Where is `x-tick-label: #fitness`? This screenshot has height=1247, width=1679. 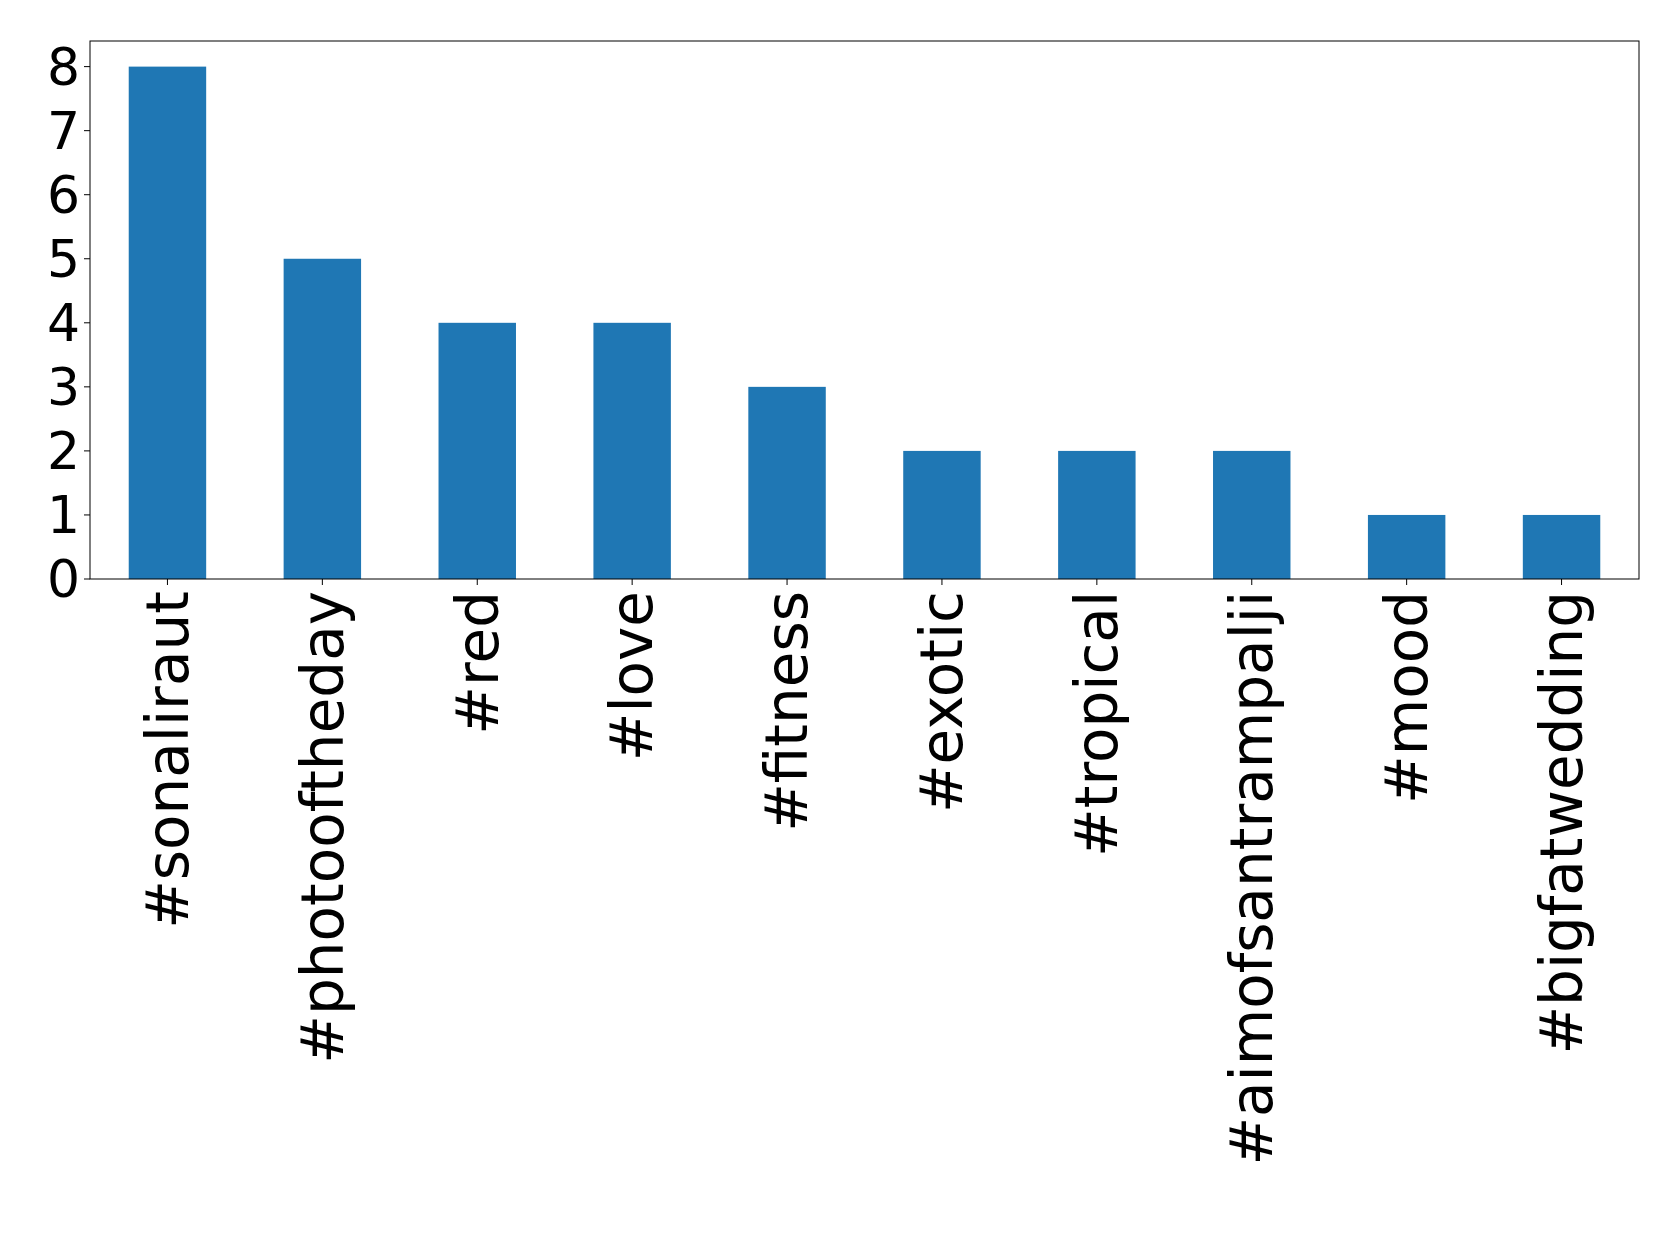
x-tick-label: #fitness is located at coordinates (787, 711).